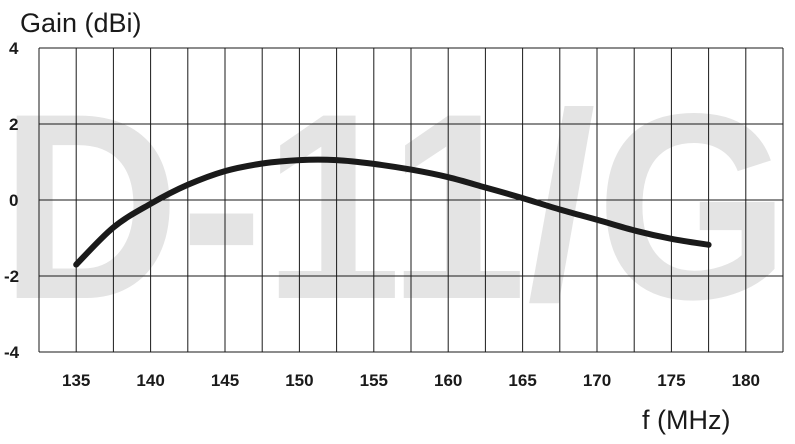  I want to click on x-tick-label-180: 180, so click(746, 380).